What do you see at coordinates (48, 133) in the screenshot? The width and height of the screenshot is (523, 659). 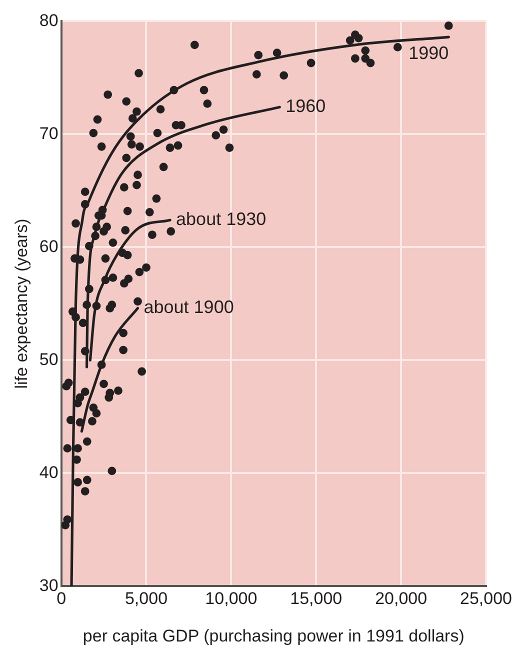 I see `y-tick-label: 70` at bounding box center [48, 133].